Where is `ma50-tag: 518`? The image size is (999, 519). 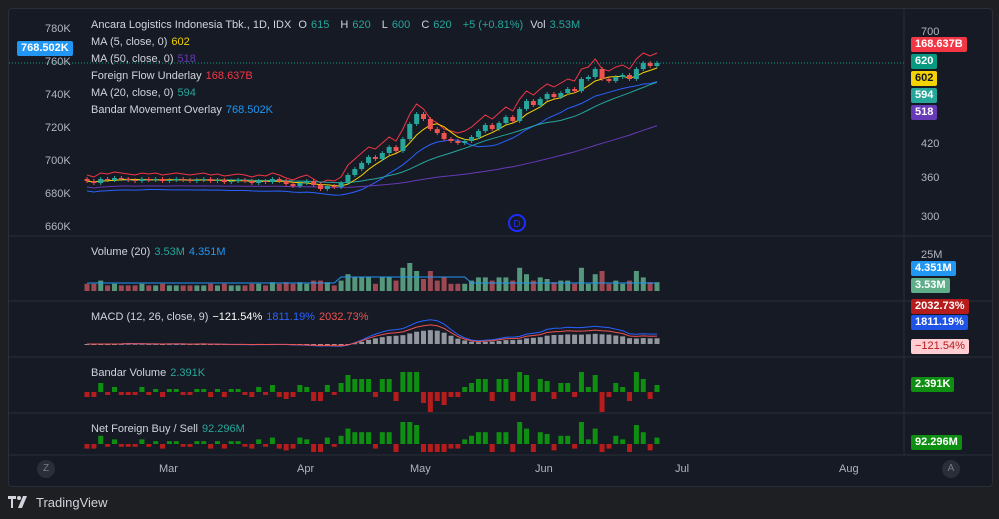
ma50-tag: 518 is located at coordinates (924, 112).